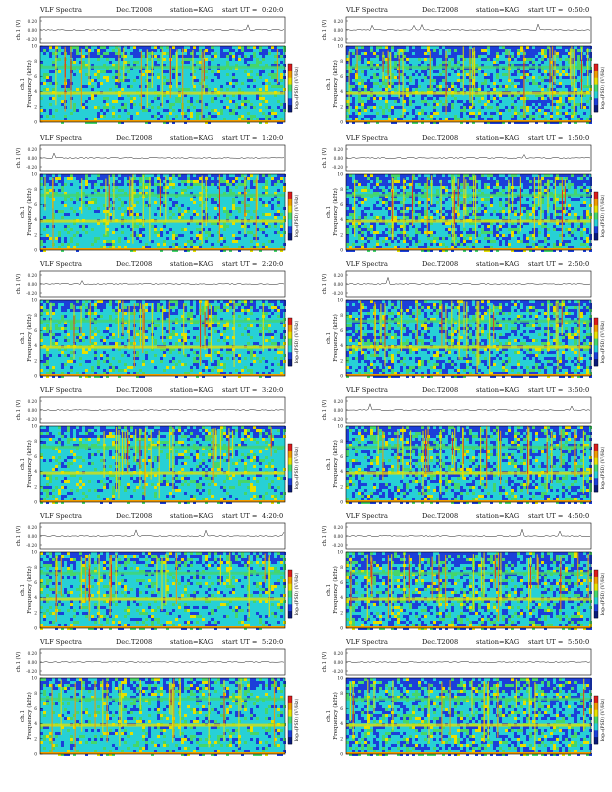 This screenshot has width=612, height=792. What do you see at coordinates (272, 516) in the screenshot?
I see `header-start-time: 4:20:0` at bounding box center [272, 516].